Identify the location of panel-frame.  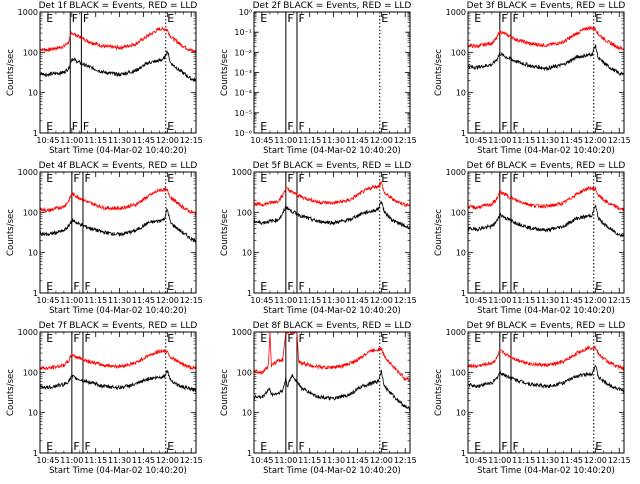
(546, 232).